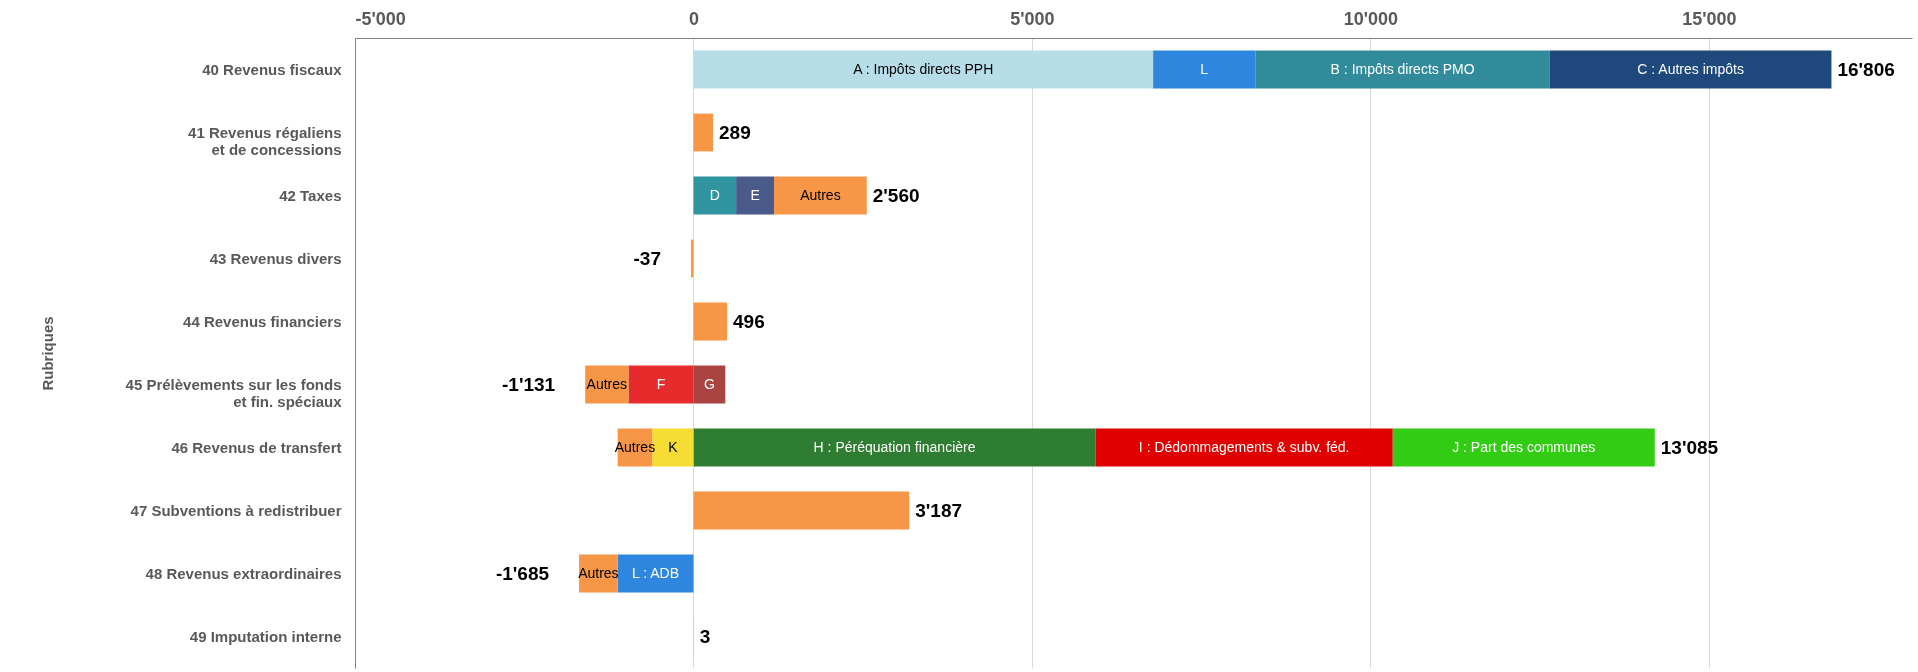 This screenshot has width=1918, height=672. I want to click on total-label: -37, so click(647, 258).